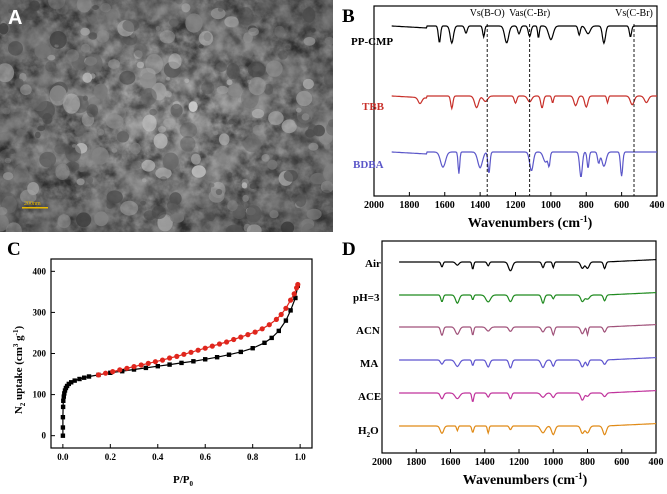 This screenshot has height=494, width=667. Describe the element at coordinates (451, 462) in the screenshot. I see `x-tick-label: 1600` at that location.